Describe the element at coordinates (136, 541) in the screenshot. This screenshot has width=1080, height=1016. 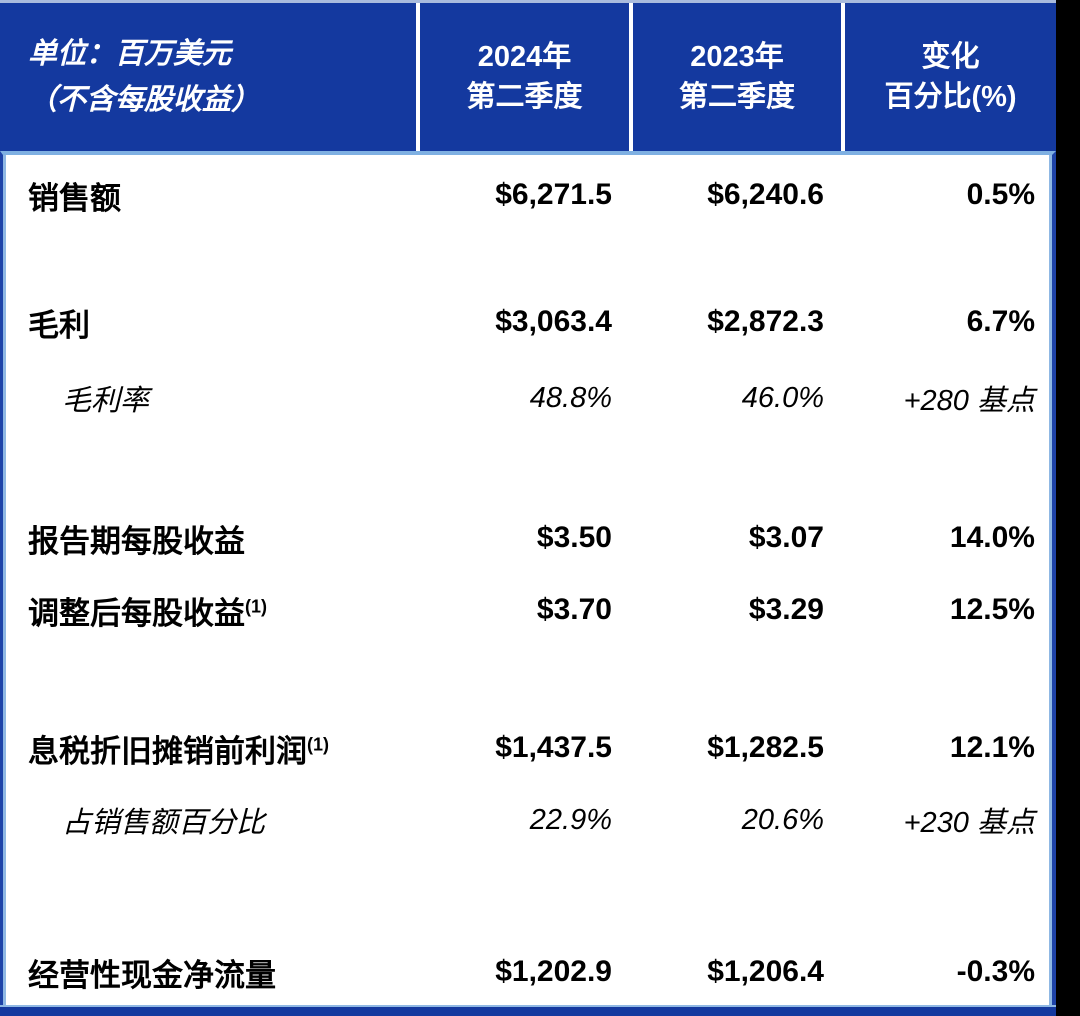
I see `row-label-text: 报告期每股收益` at that location.